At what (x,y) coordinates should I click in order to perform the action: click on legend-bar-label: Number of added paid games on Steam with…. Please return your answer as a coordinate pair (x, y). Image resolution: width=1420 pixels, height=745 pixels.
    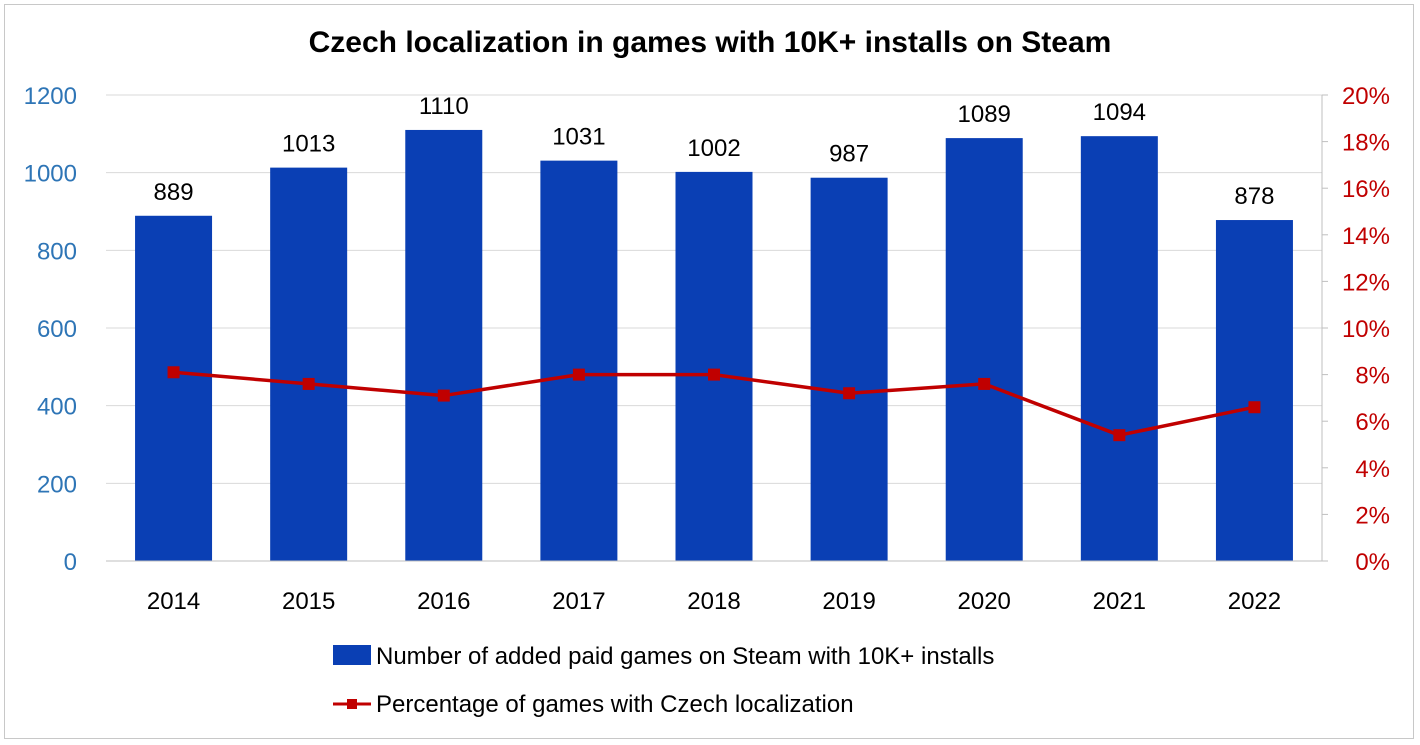
    Looking at the image, I should click on (685, 656).